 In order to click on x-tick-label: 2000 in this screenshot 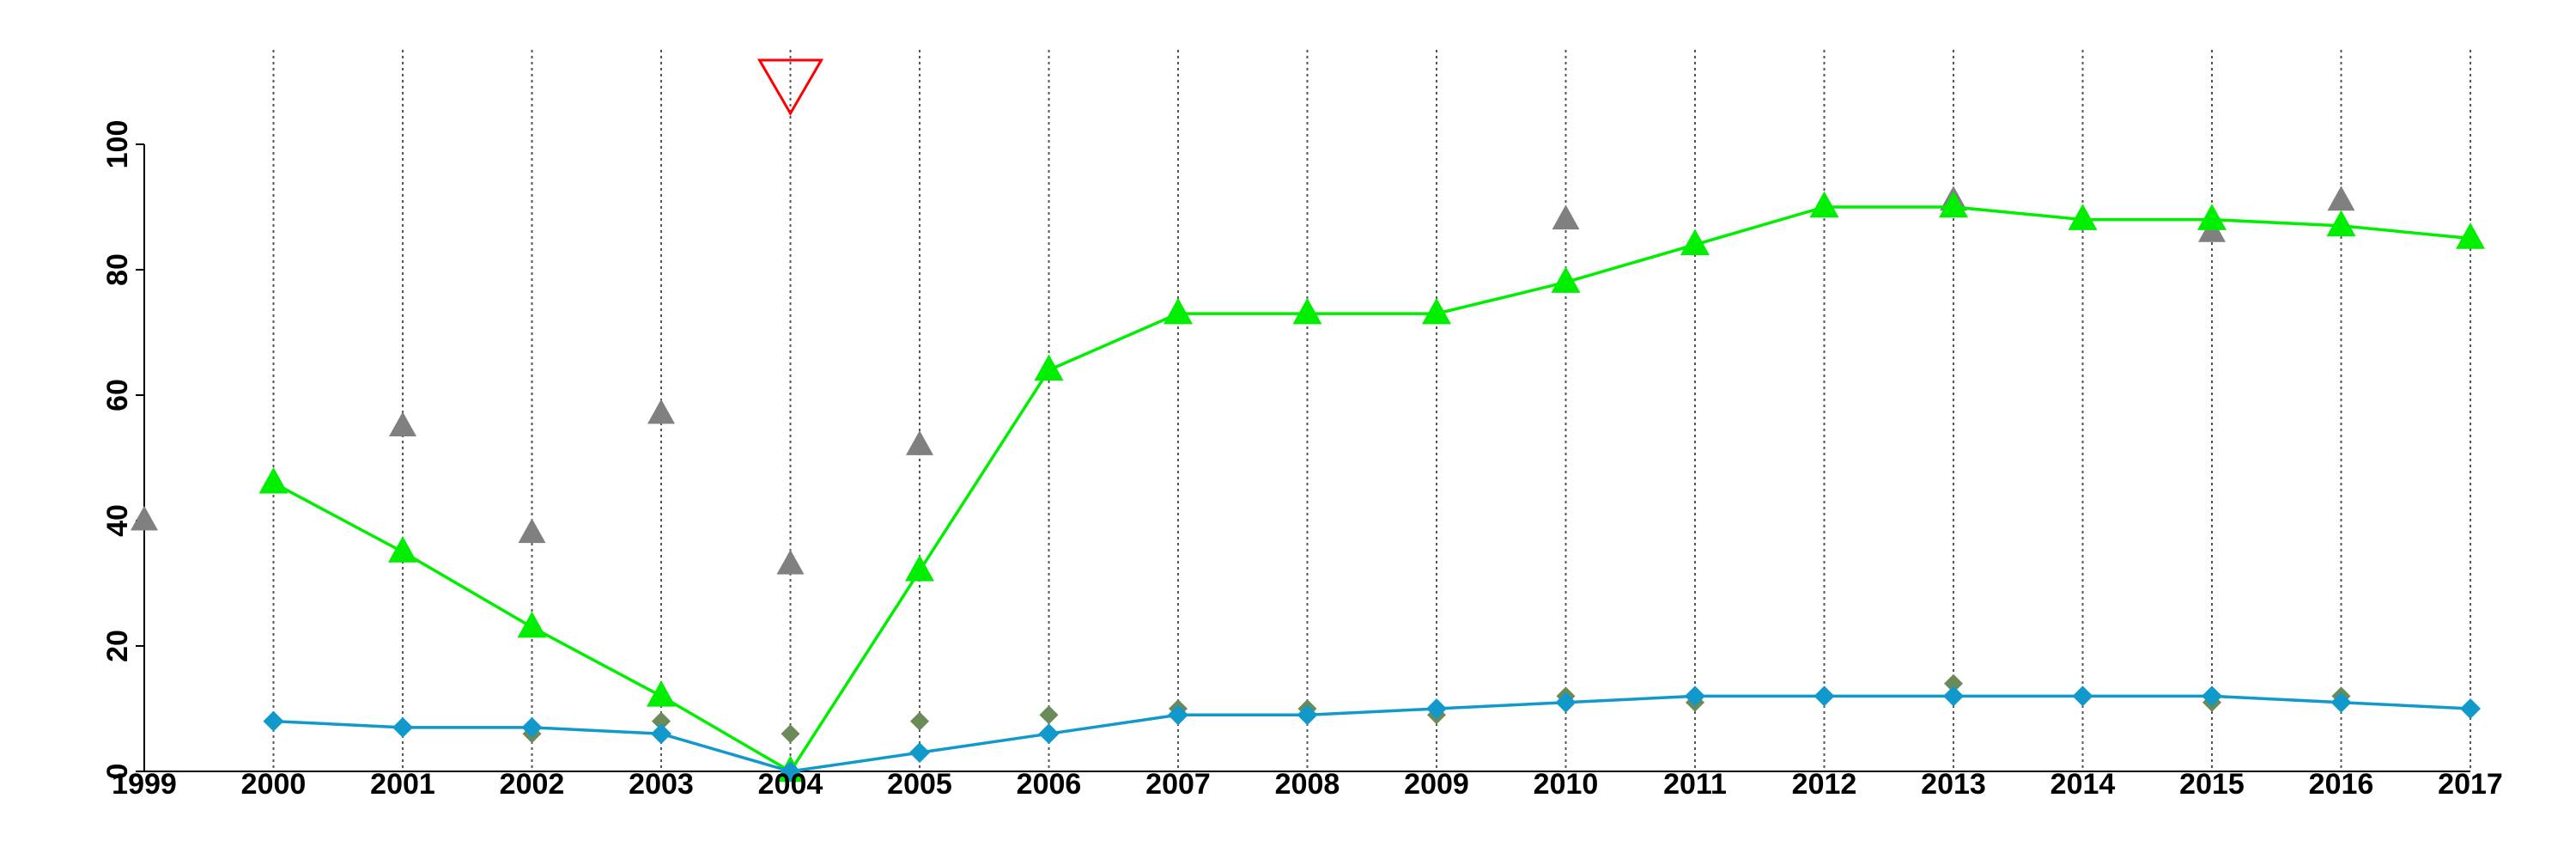, I will do `click(274, 784)`.